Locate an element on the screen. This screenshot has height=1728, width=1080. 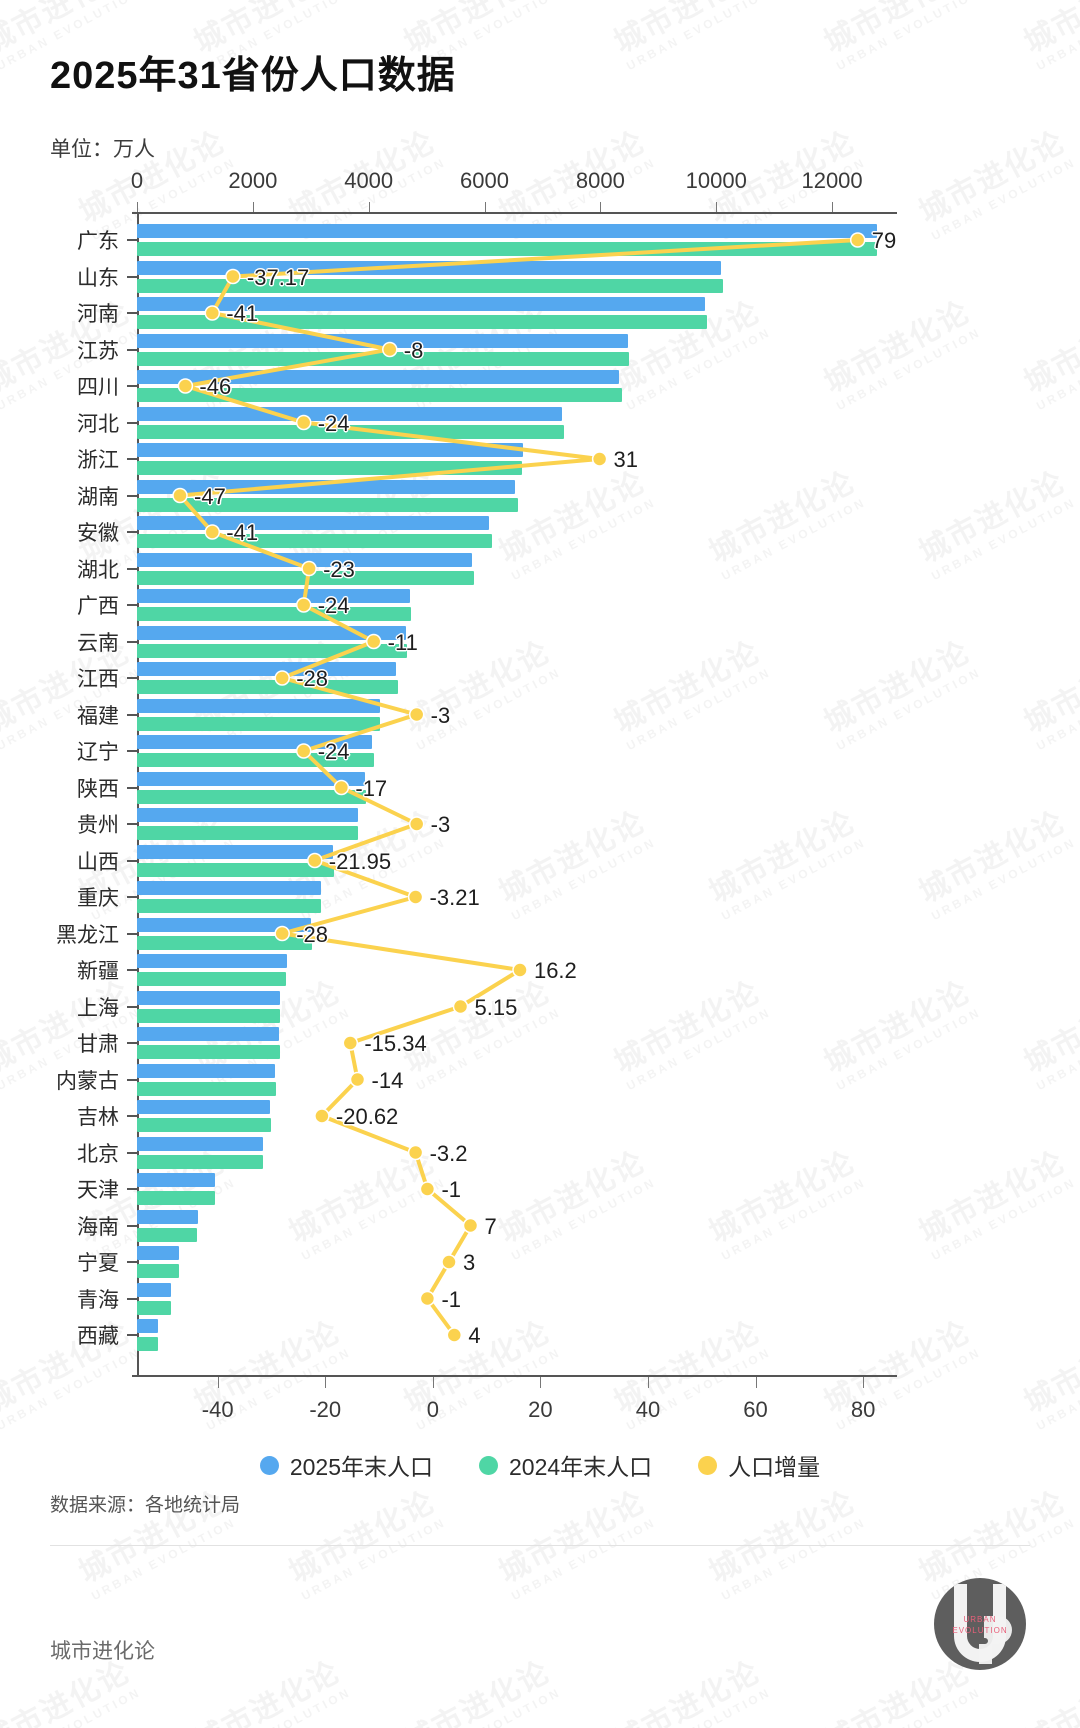
bar-2025-内蒙古 is located at coordinates (206, 1070).